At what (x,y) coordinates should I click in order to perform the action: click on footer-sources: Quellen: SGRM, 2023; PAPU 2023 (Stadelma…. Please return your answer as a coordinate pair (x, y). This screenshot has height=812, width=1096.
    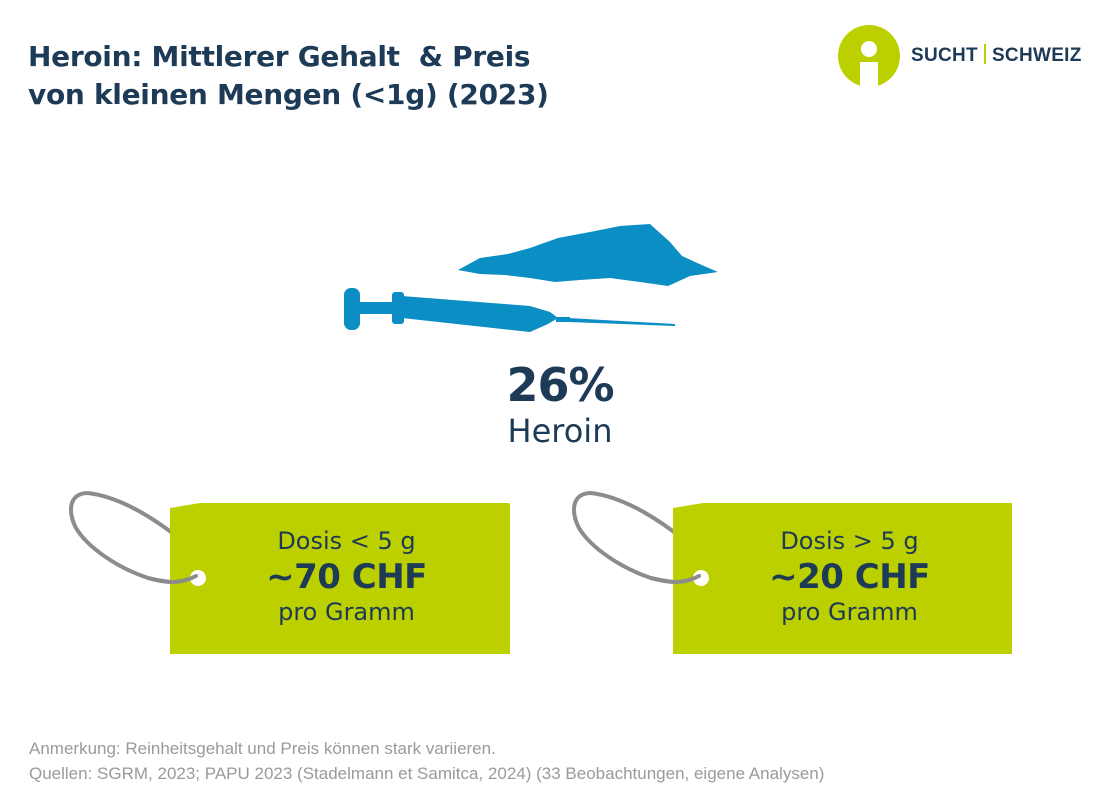
    Looking at the image, I should click on (427, 773).